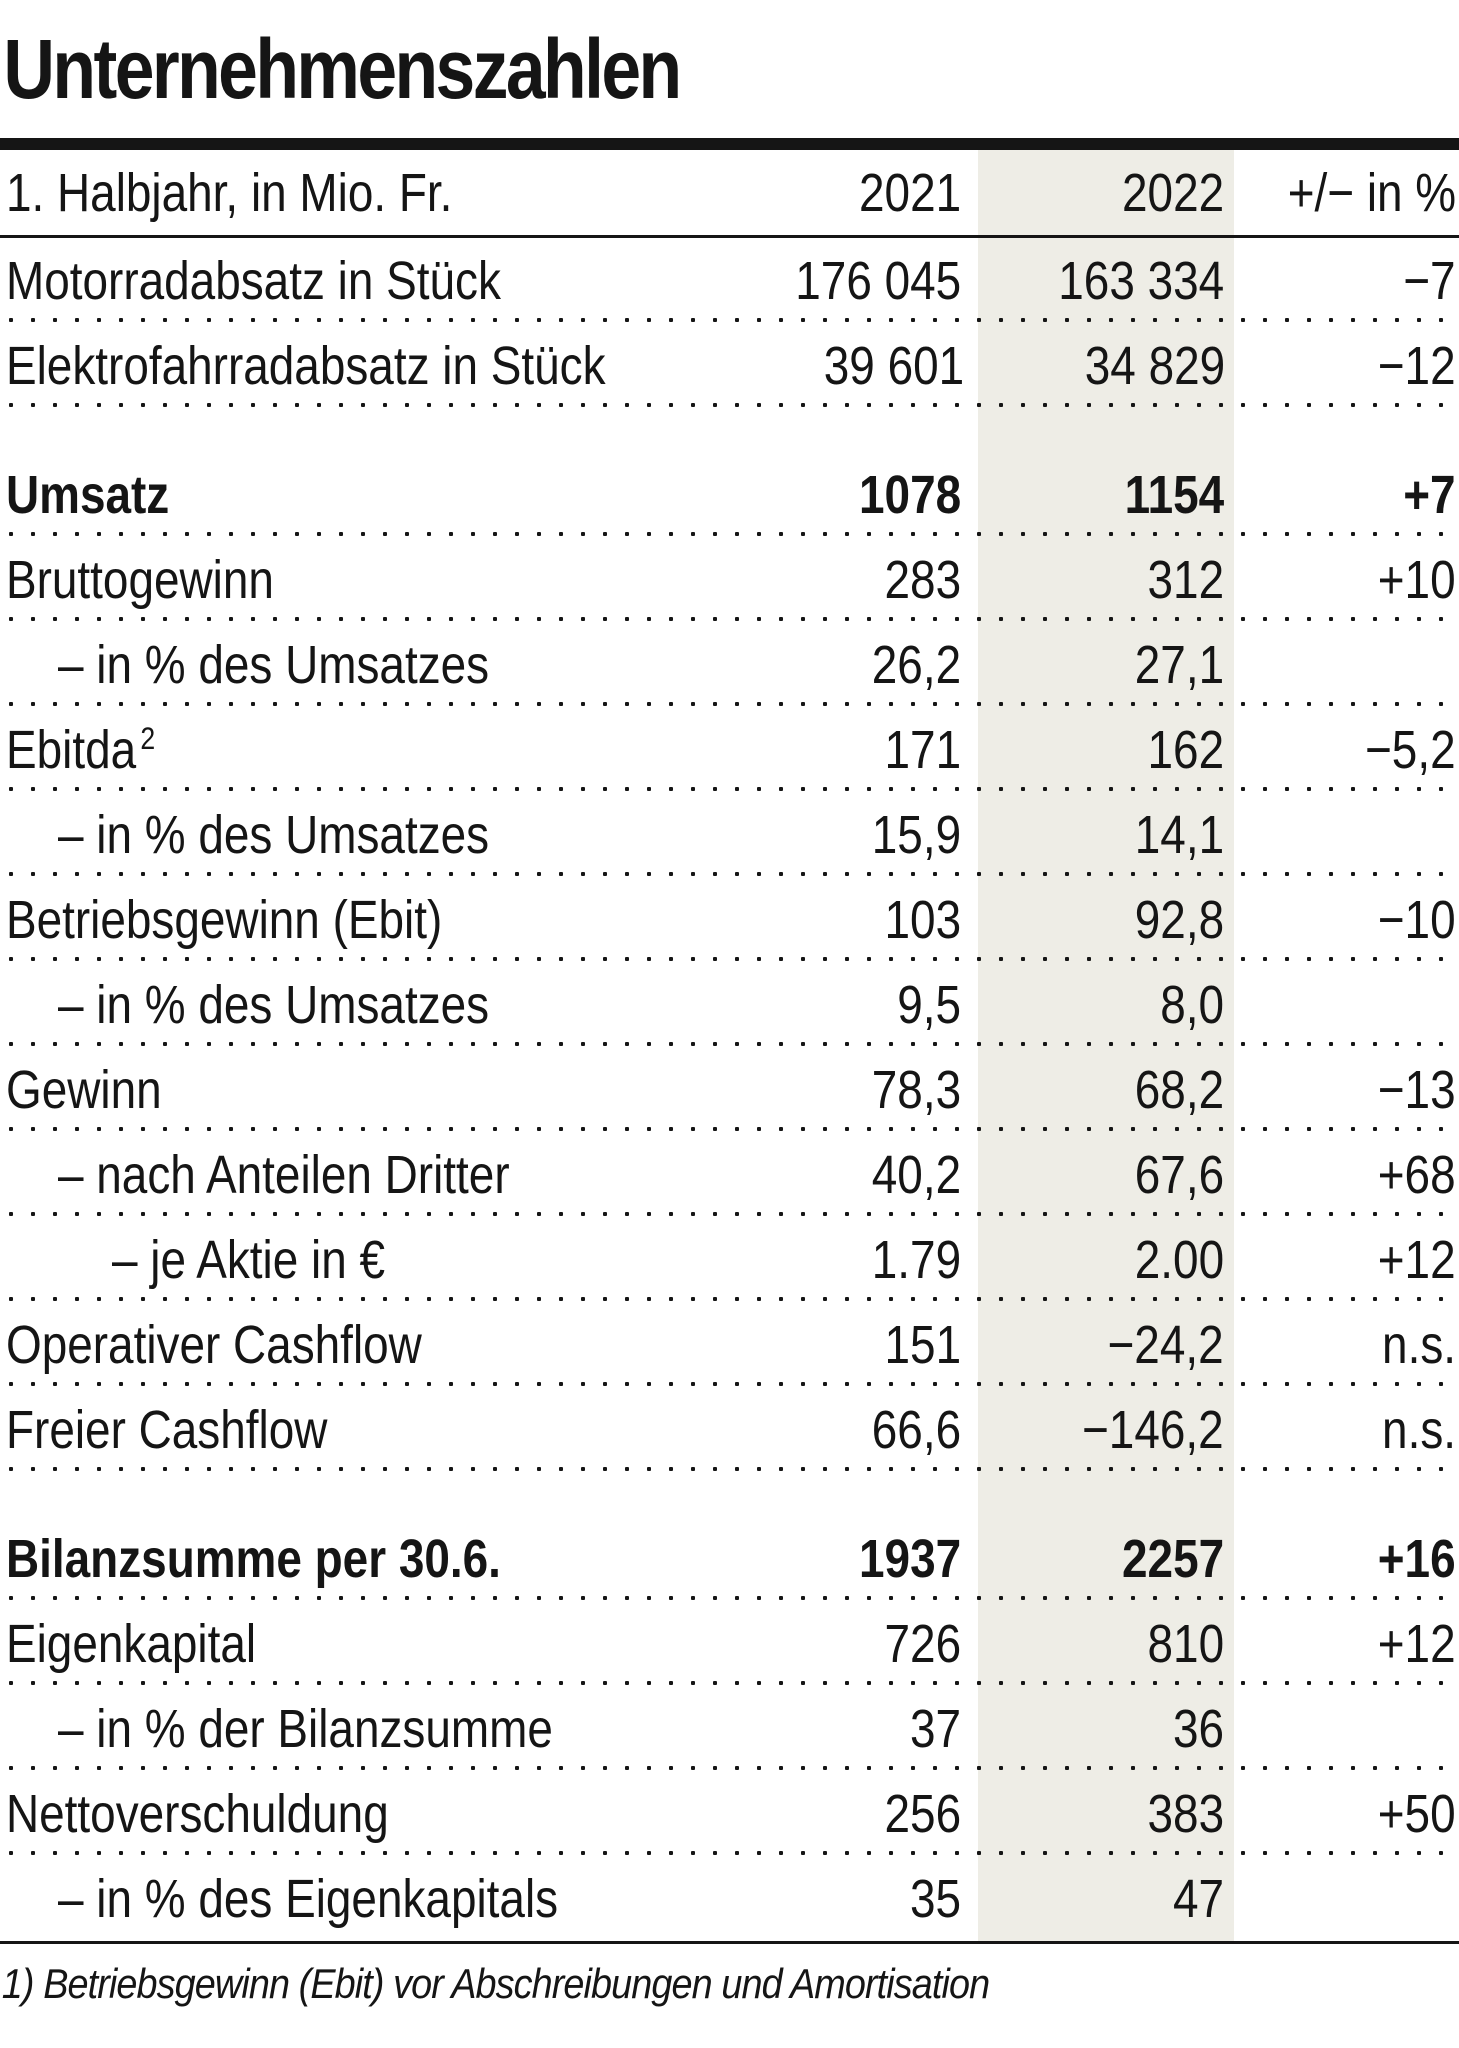 This screenshot has width=1459, height=2048. Describe the element at coordinates (350, 920) in the screenshot. I see `row-label-cell: Betriebsgewinn (Ebit)` at that location.